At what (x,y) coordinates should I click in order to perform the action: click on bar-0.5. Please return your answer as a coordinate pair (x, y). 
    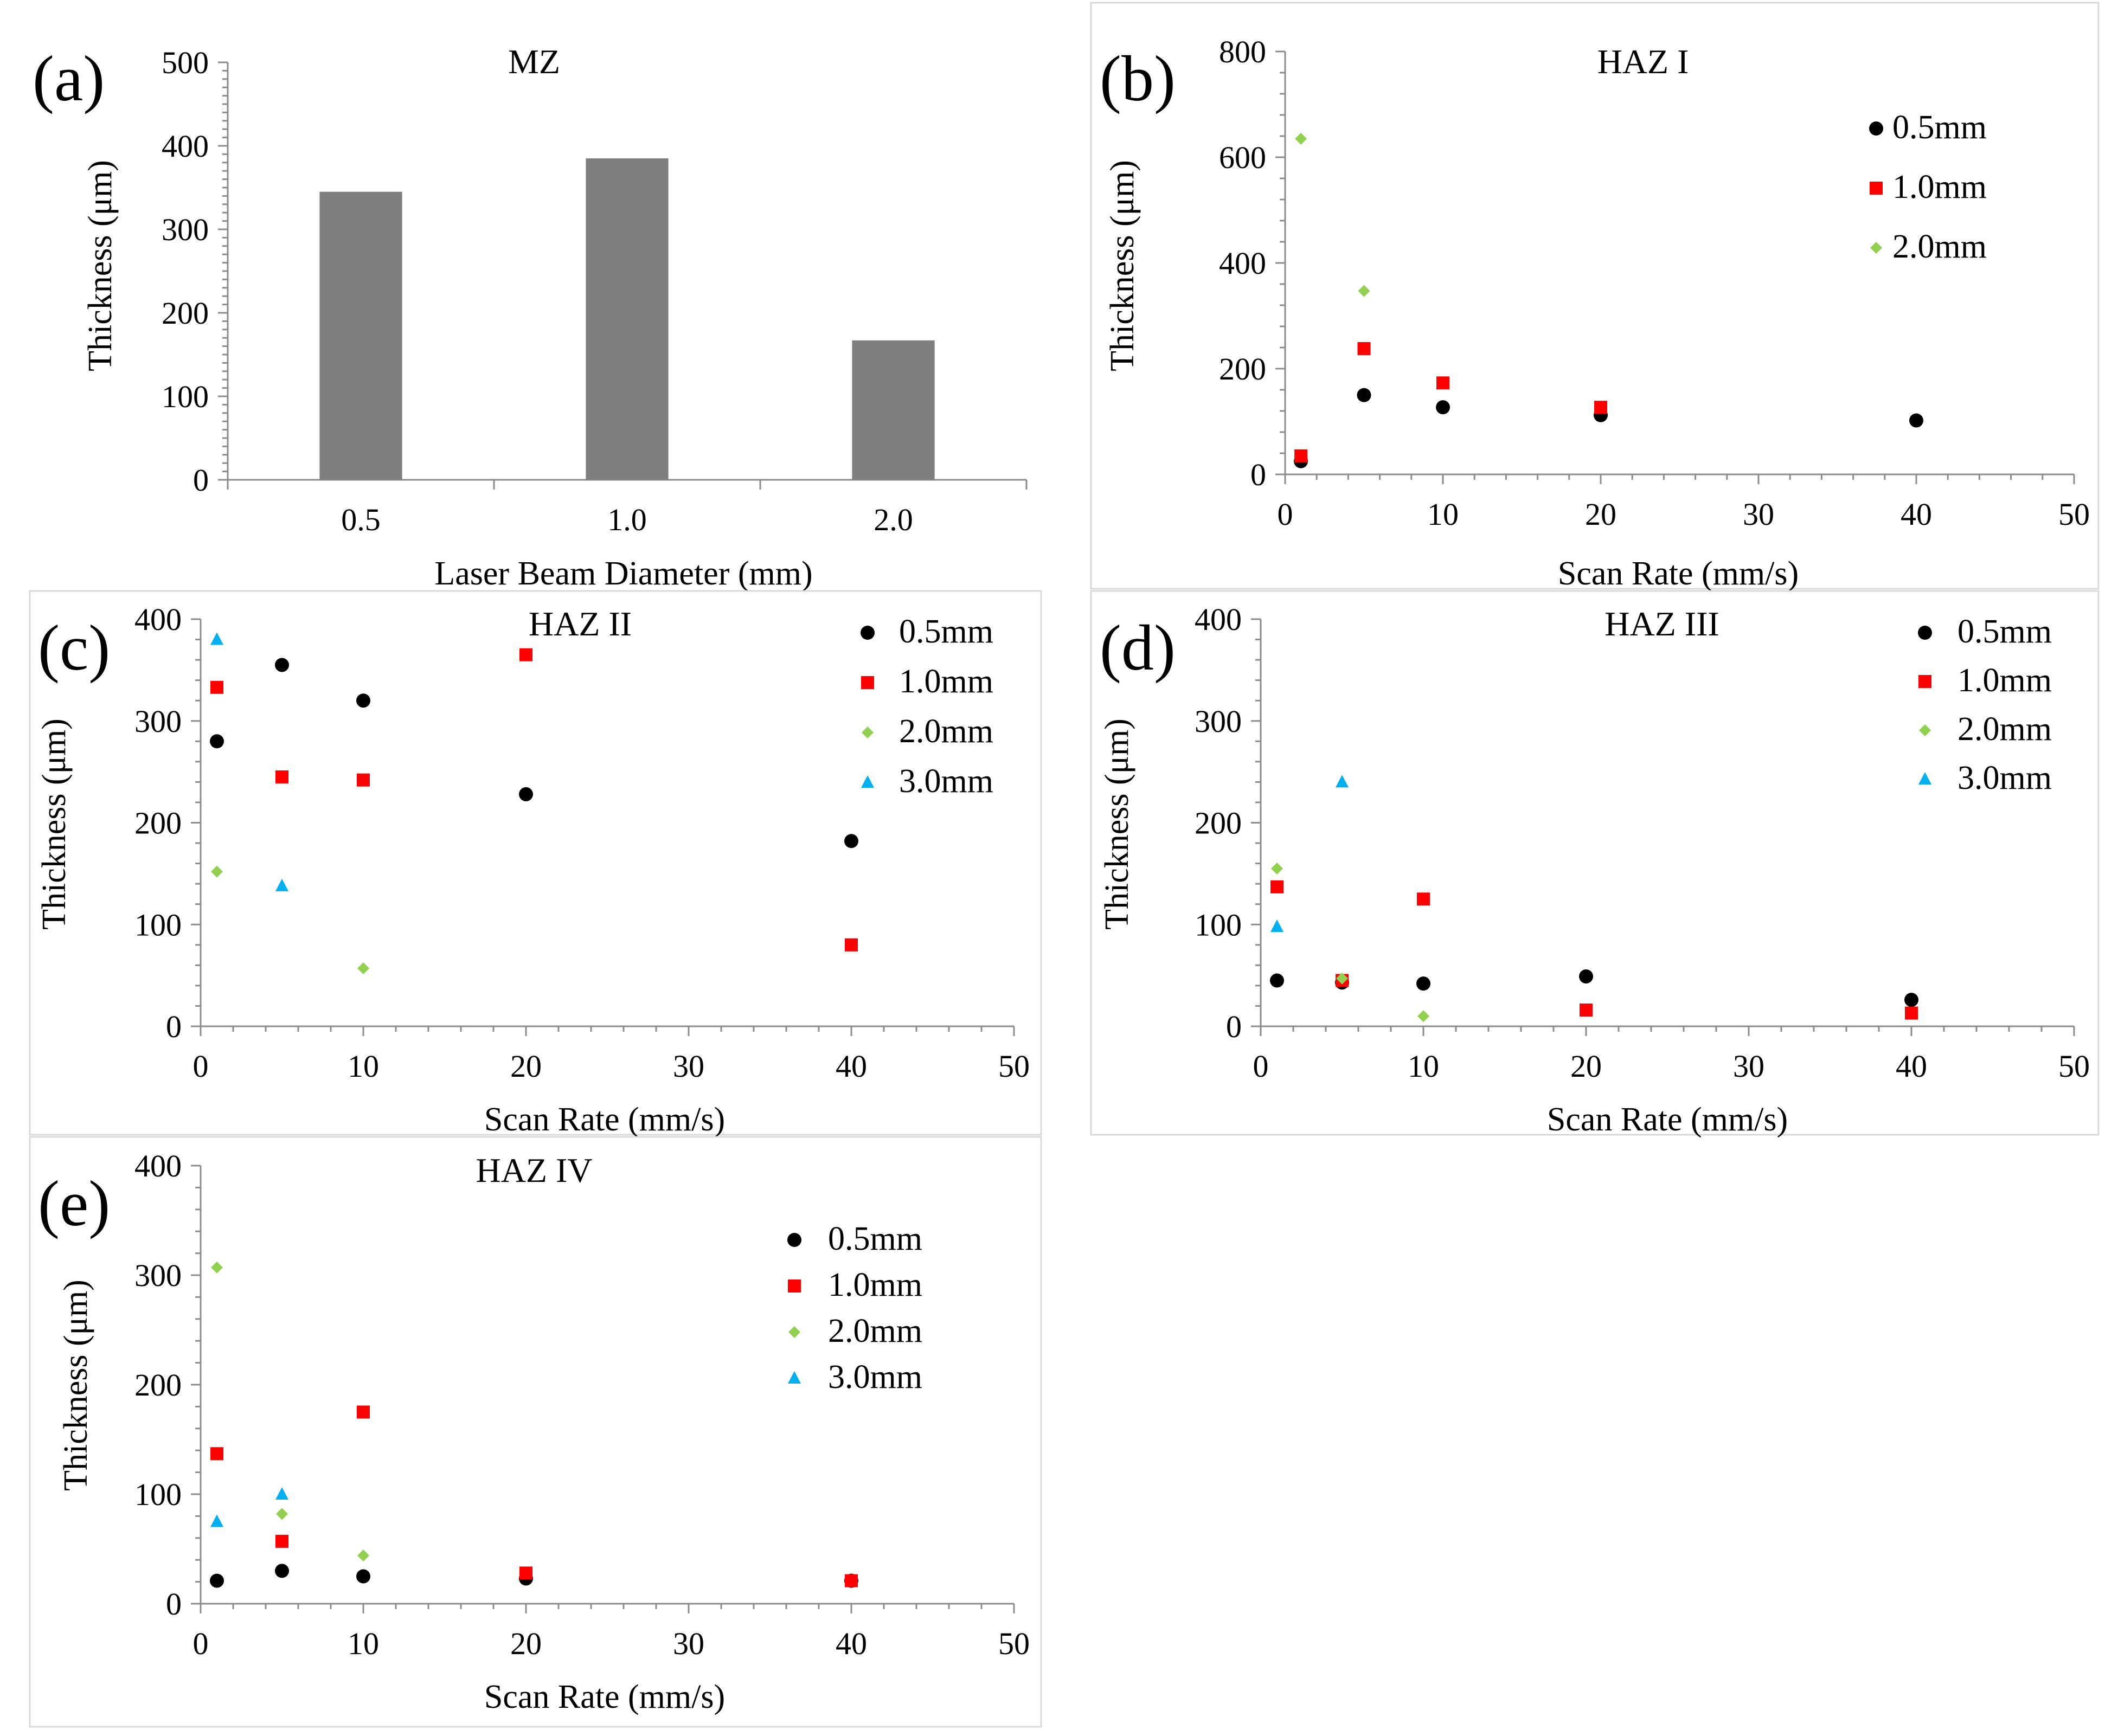
    Looking at the image, I should click on (360, 335).